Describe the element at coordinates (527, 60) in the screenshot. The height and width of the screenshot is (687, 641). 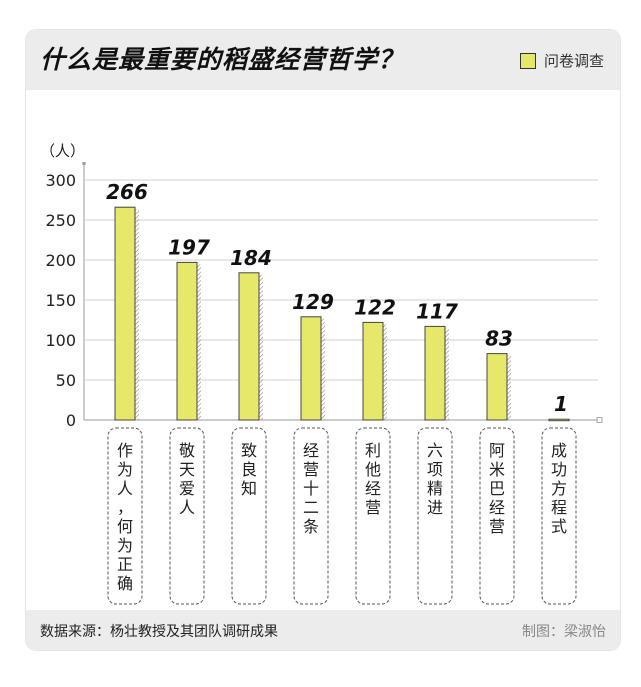
I see `legend-swatch` at that location.